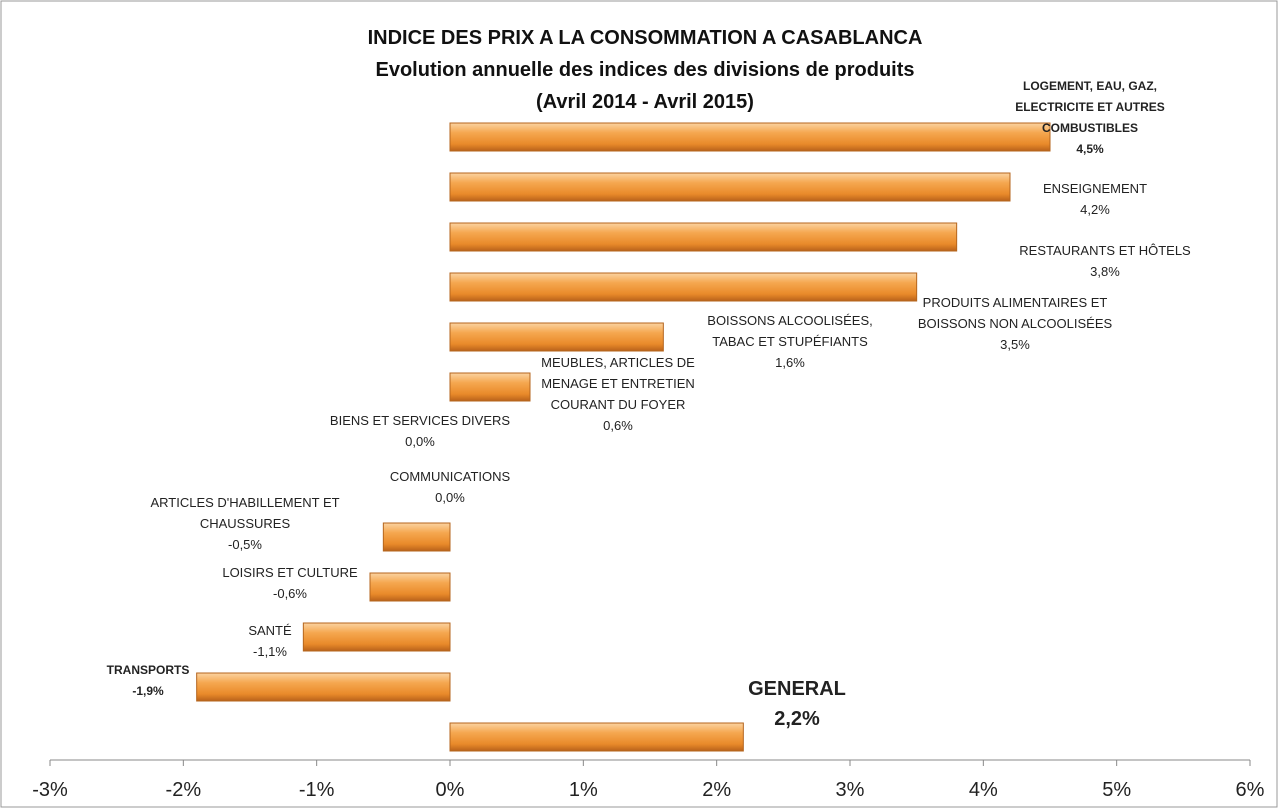  Describe the element at coordinates (1090, 149) in the screenshot. I see `value-label: 4,5%` at that location.